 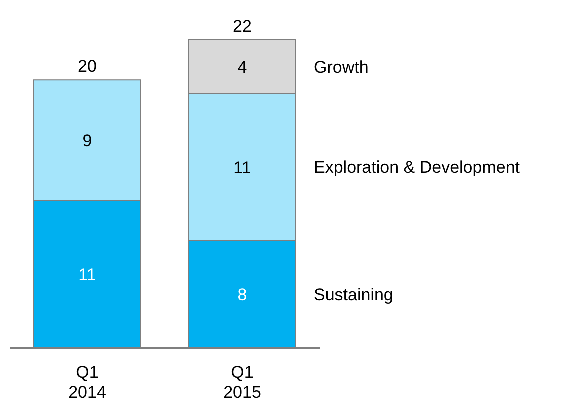 I want to click on total-label: 22, so click(x=242, y=26).